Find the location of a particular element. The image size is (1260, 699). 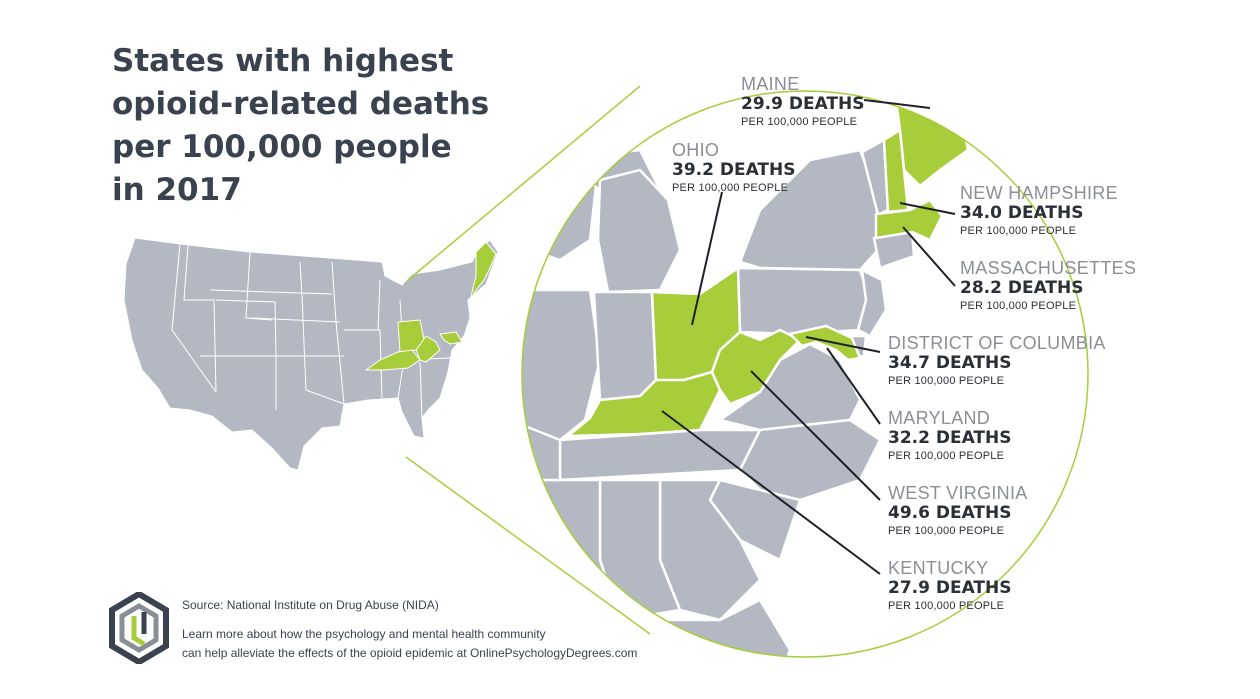

label-ohio: OHIO 39.2 DEATHS PER 100,000 PEOPLE is located at coordinates (734, 168).